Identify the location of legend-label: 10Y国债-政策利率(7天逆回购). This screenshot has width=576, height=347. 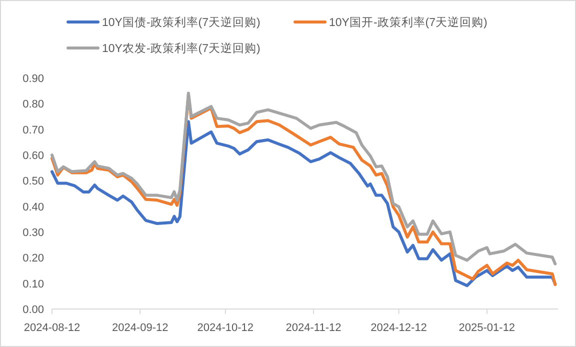
(181, 22).